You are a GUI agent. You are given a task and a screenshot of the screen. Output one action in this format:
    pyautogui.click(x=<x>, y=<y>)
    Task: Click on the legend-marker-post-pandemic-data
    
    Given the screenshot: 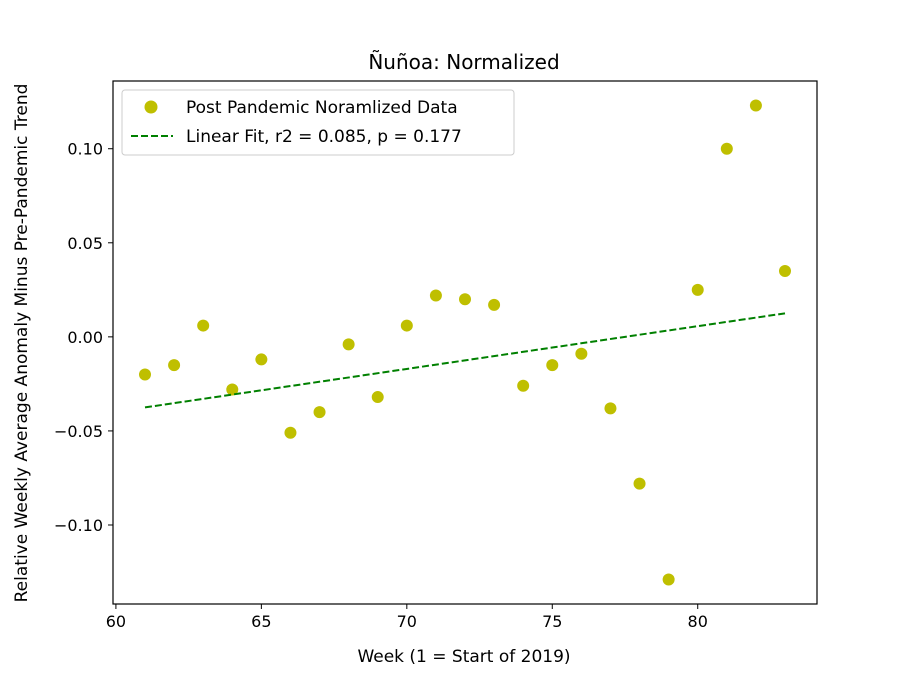 What is the action you would take?
    pyautogui.click(x=151, y=107)
    